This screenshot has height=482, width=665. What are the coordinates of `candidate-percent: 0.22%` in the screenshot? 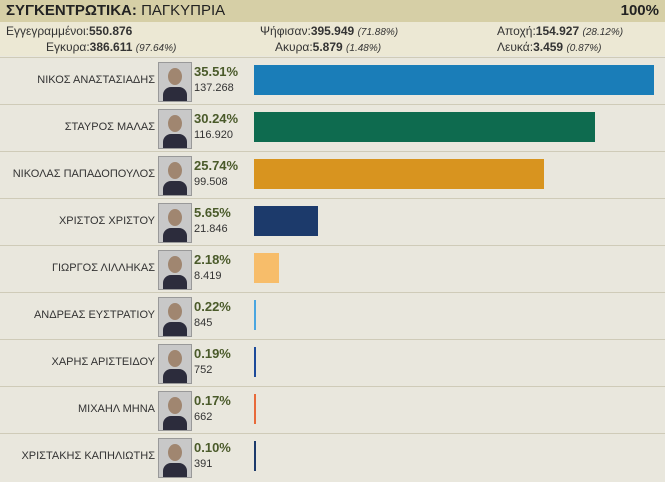 It's located at (212, 306).